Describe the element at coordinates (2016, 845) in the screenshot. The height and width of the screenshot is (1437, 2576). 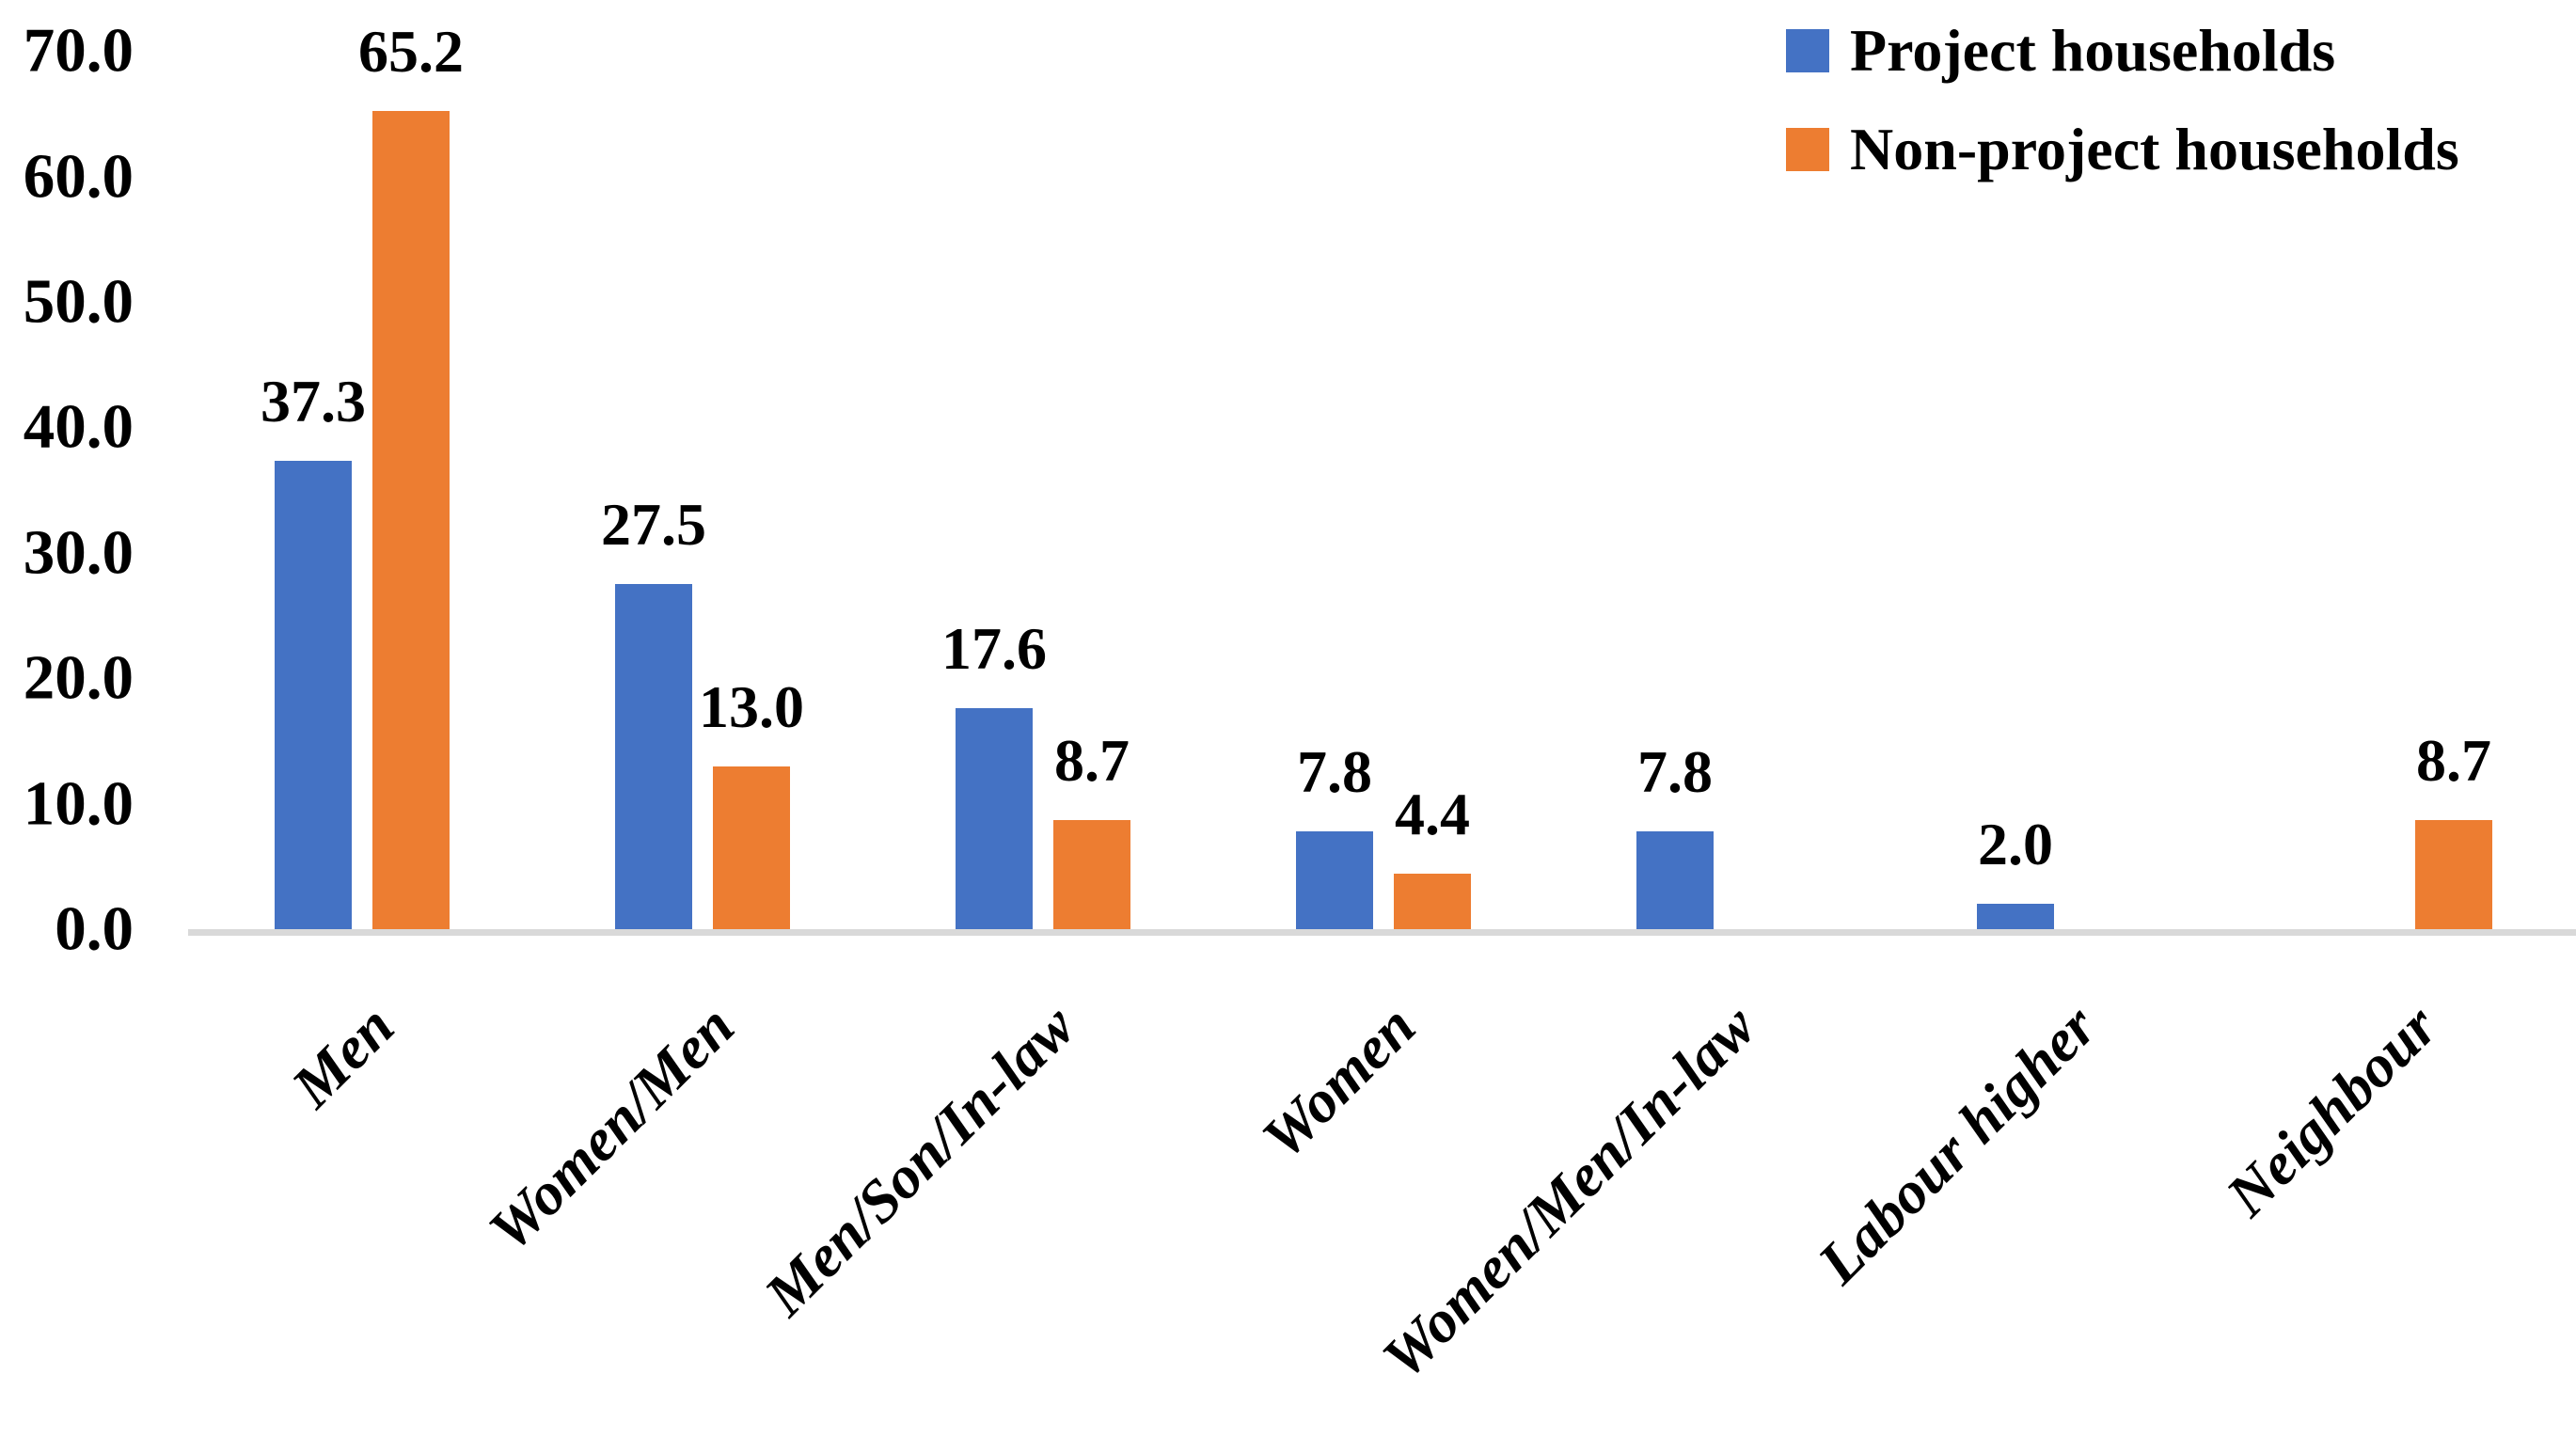
I see `data-label-project-households-labour-higher: 2.0` at that location.